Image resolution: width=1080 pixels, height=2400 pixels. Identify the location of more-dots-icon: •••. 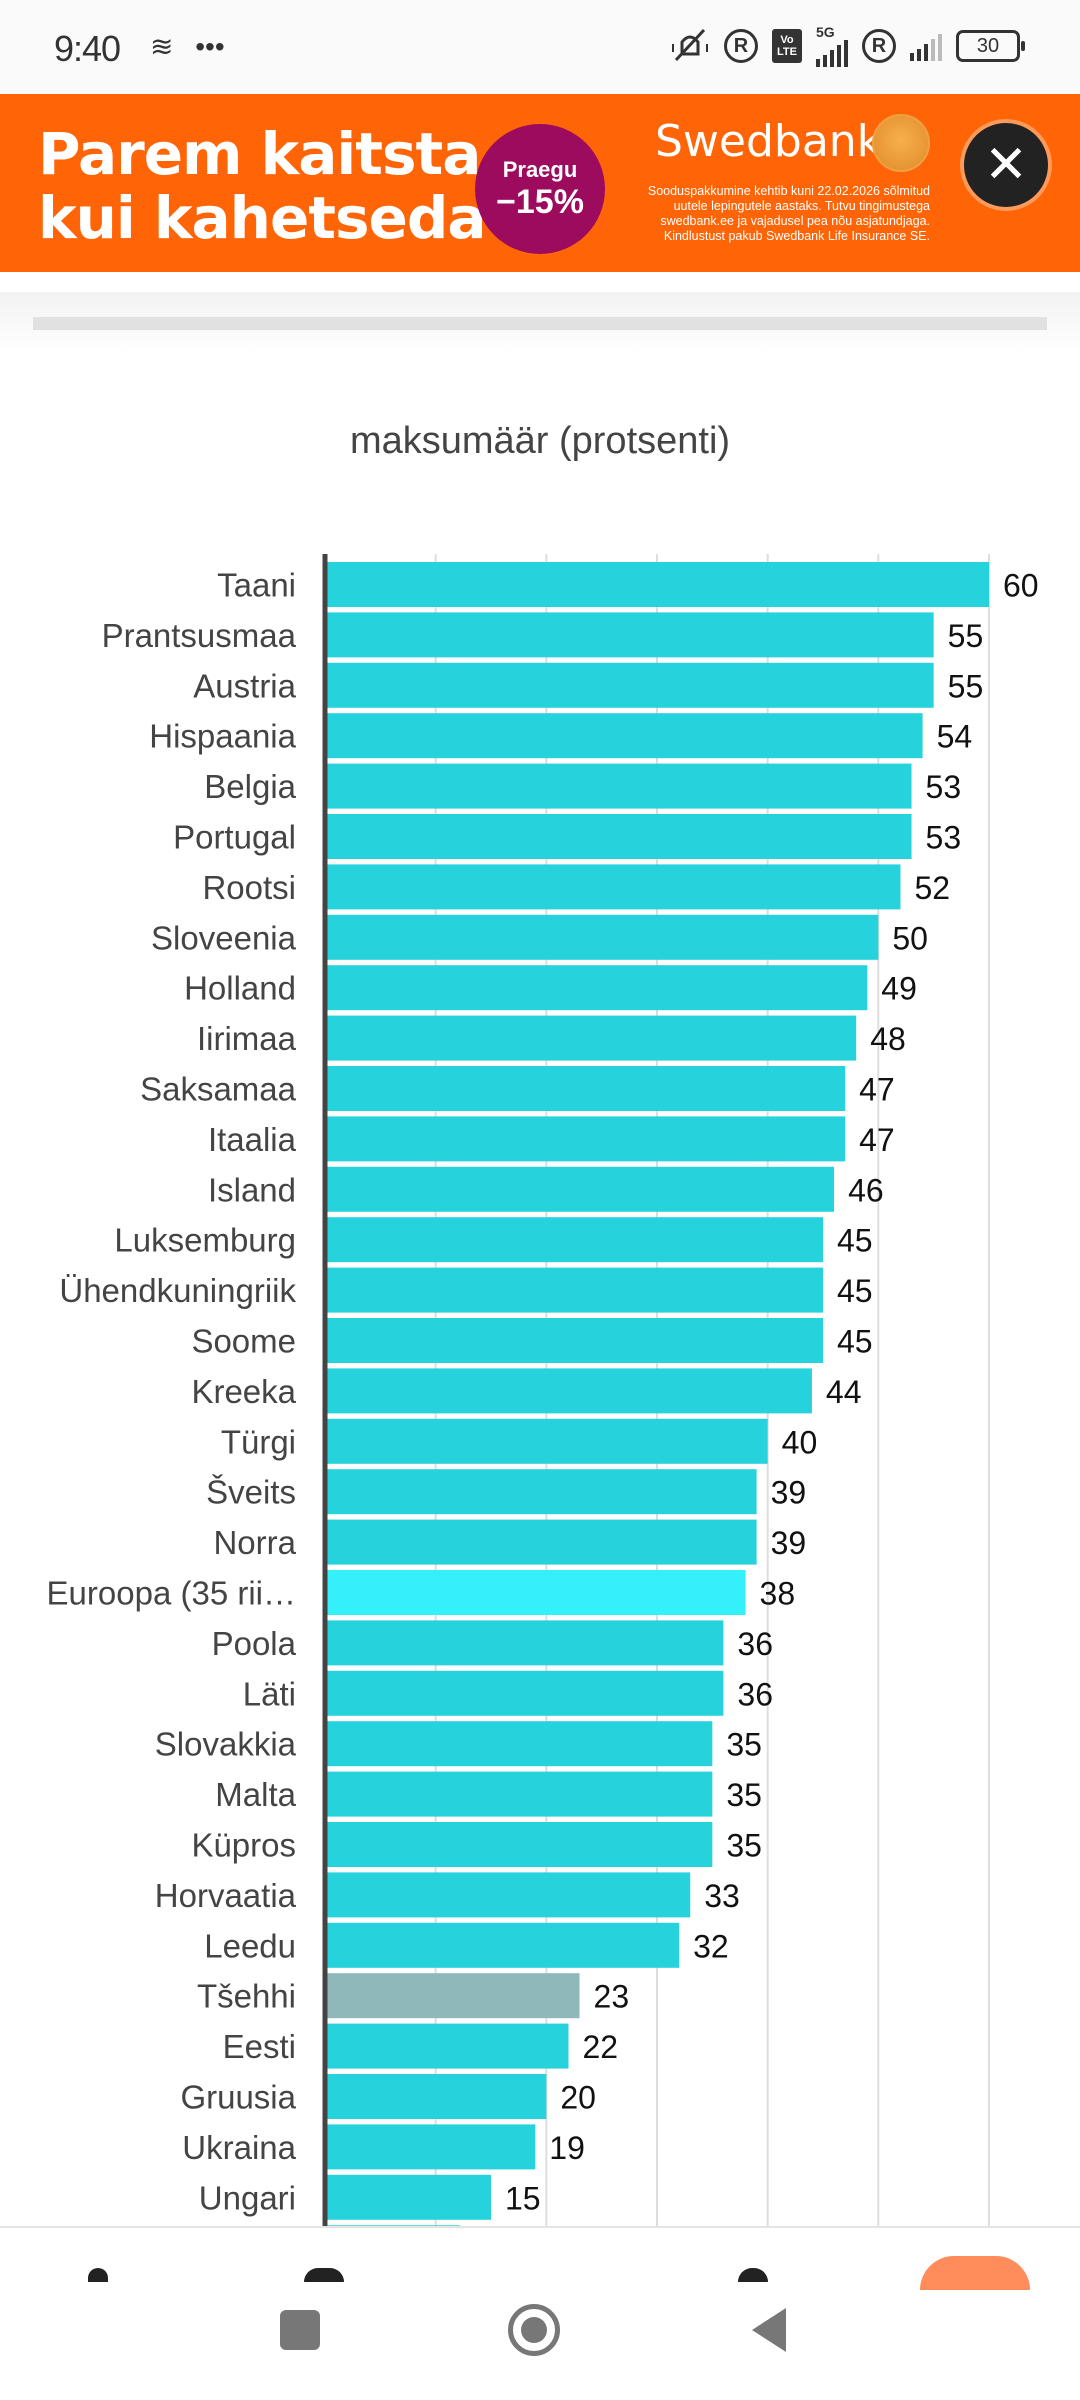
(210, 46).